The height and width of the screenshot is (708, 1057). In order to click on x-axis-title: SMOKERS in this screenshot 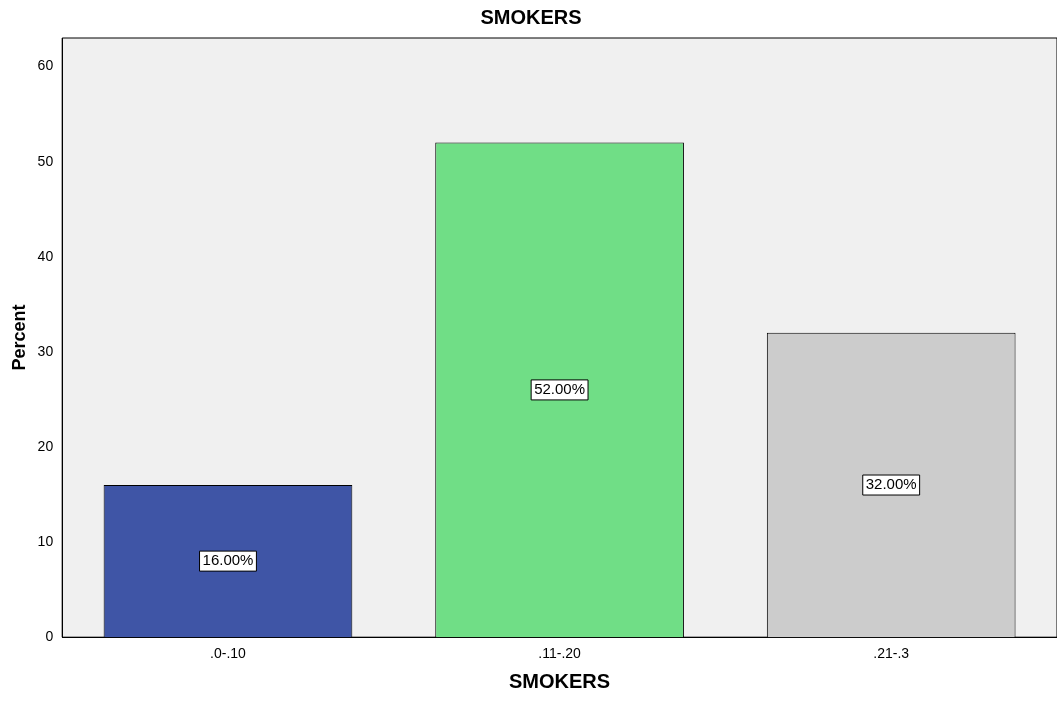, I will do `click(560, 680)`.